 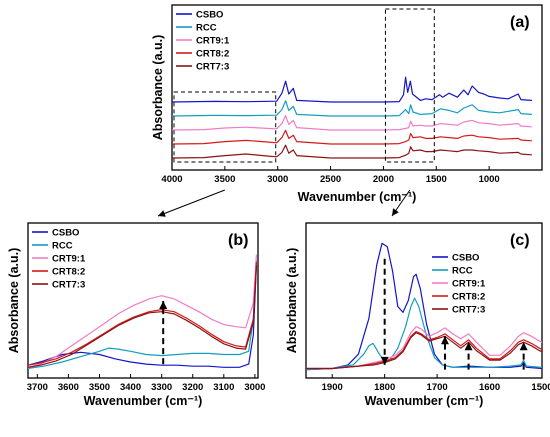 I want to click on x-tick-label: 3300, so click(x=161, y=387).